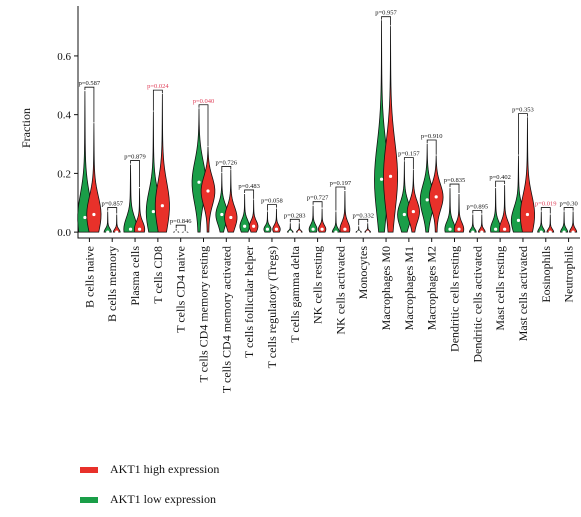 The image size is (581, 517). I want to click on x-category-label: Neutrophils, so click(569, 274).